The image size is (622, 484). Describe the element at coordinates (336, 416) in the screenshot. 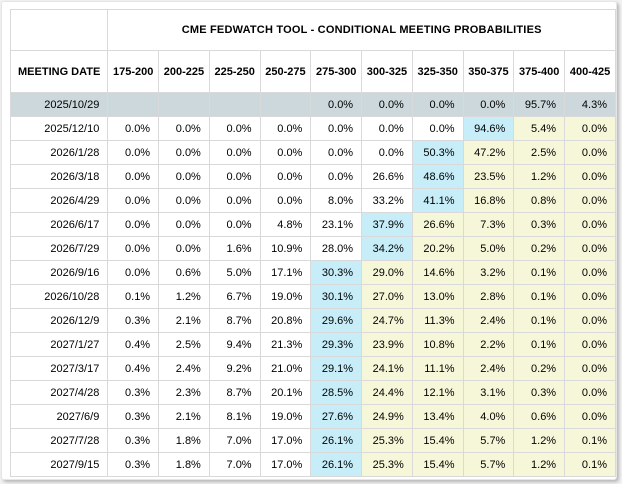

I see `probability-cell: 27.6%` at that location.